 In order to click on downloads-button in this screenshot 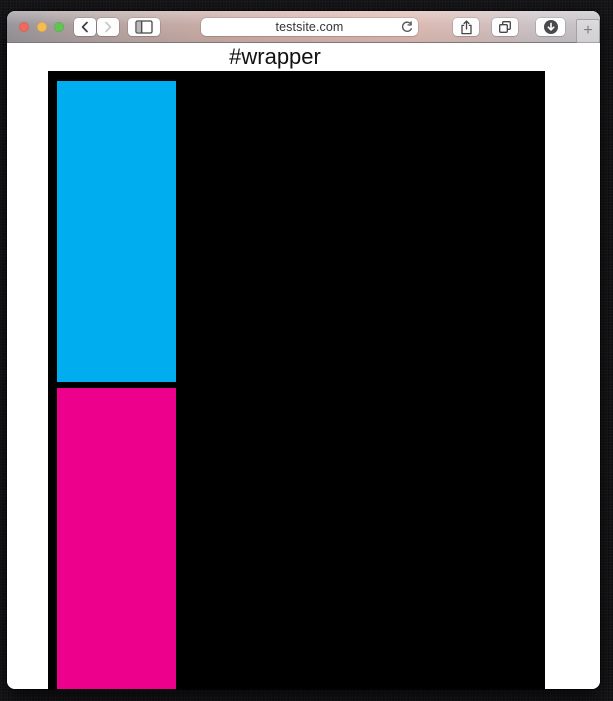, I will do `click(550, 27)`.